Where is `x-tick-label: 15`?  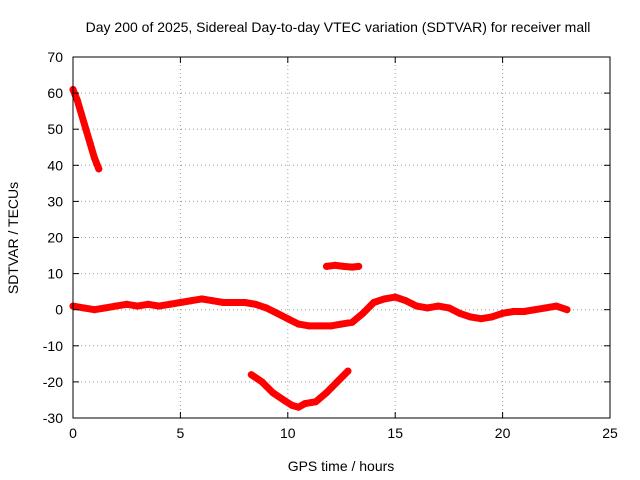 x-tick-label: 15 is located at coordinates (395, 433).